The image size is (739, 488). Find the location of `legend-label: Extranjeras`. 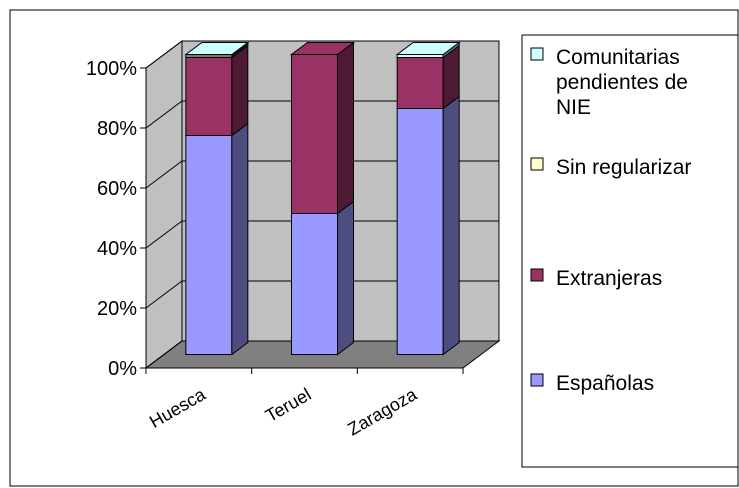

legend-label: Extranjeras is located at coordinates (609, 278).